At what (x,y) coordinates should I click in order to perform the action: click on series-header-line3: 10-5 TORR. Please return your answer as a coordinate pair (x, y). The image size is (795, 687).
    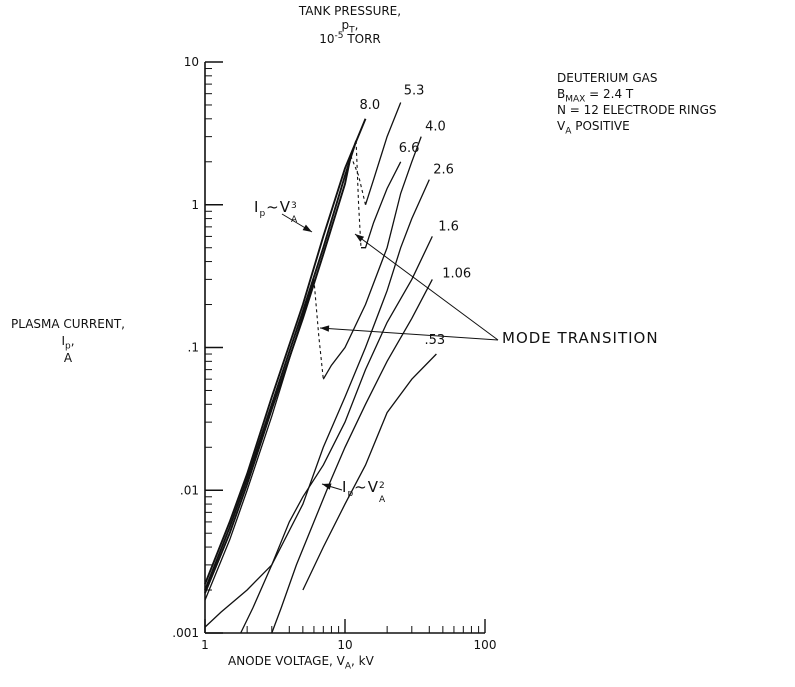
    Looking at the image, I should click on (350, 39).